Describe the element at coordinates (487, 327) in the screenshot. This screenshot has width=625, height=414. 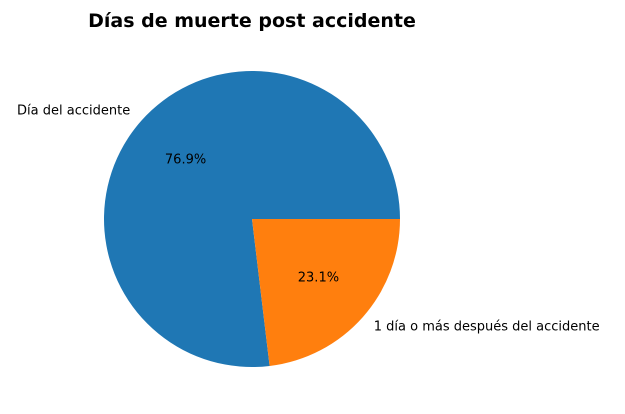
I see `category-label-2: 1 día o más después del accidente` at that location.